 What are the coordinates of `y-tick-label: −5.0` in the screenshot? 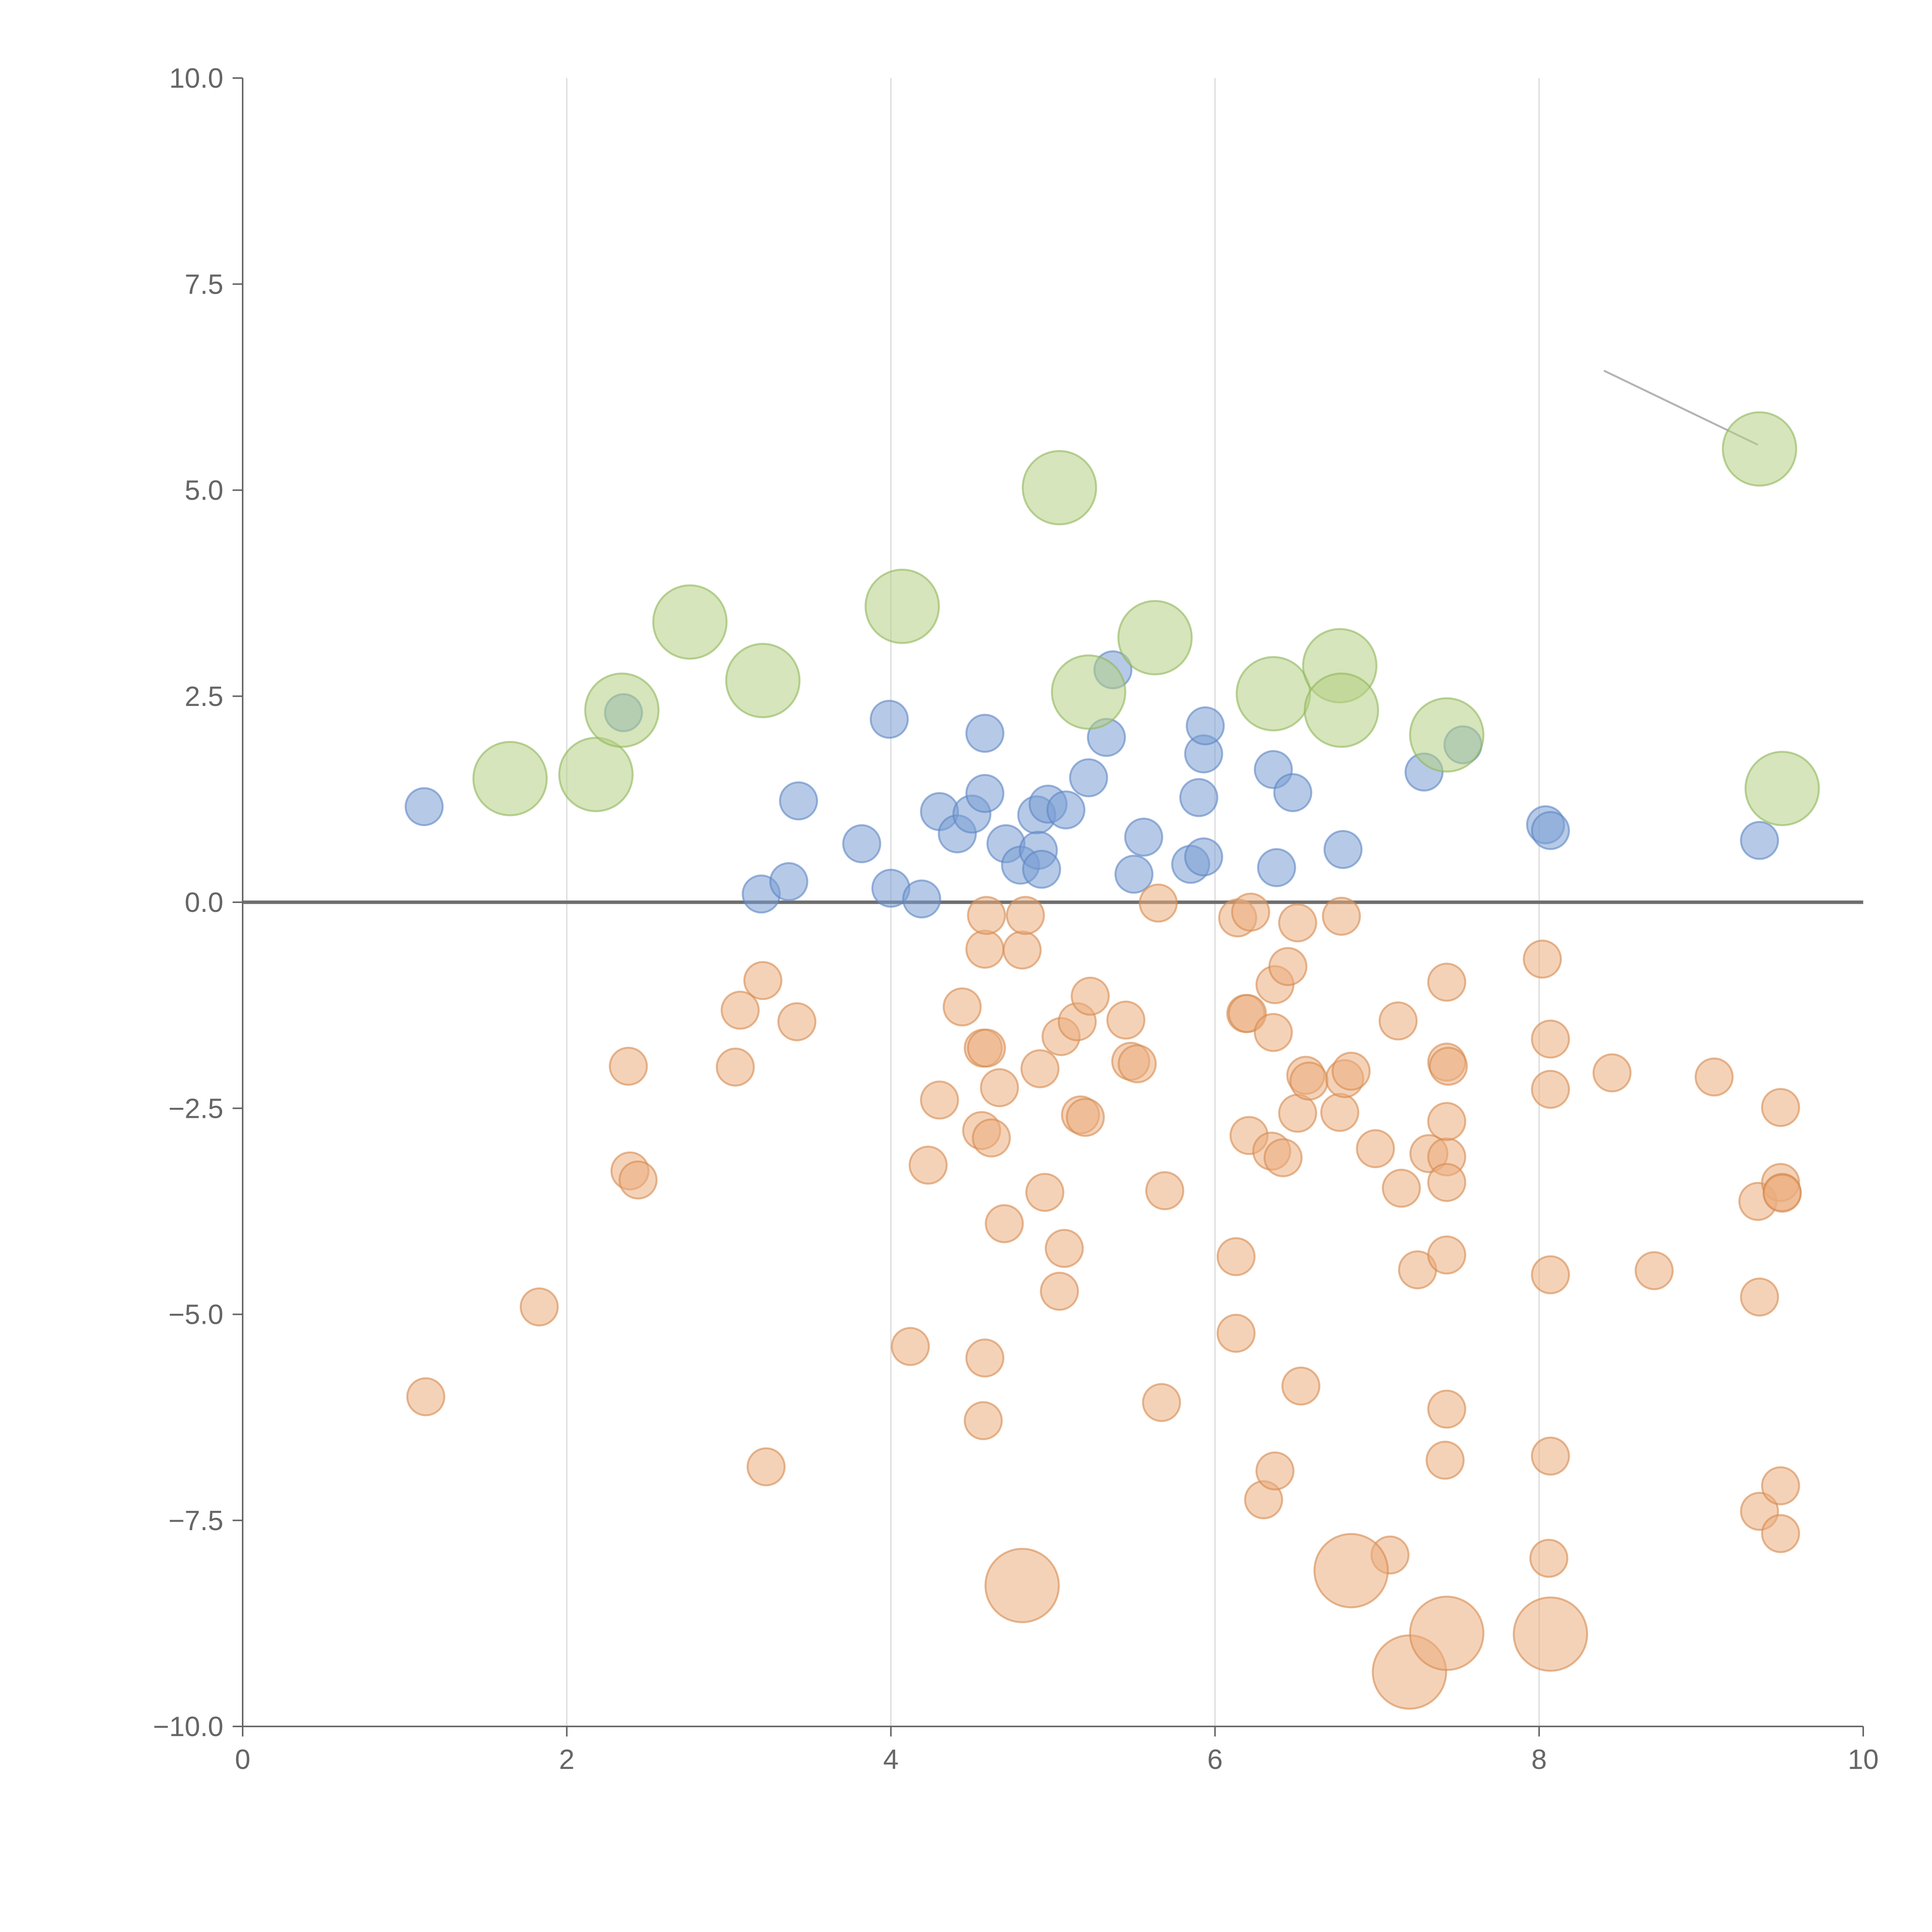 It's located at (196, 1314).